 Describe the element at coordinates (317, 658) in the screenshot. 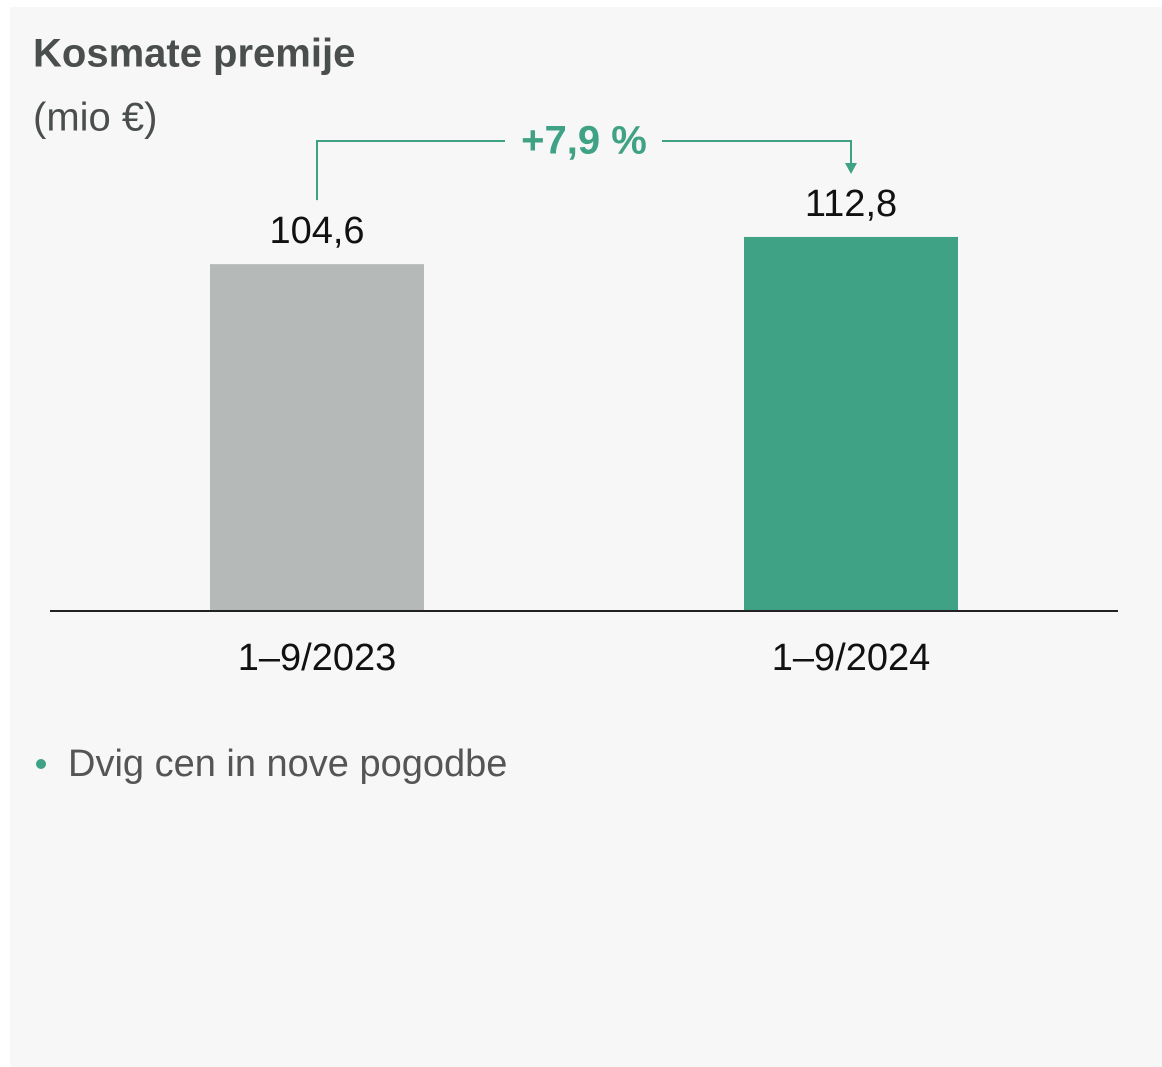

I see `x-tick-label: 1–9/2023` at that location.